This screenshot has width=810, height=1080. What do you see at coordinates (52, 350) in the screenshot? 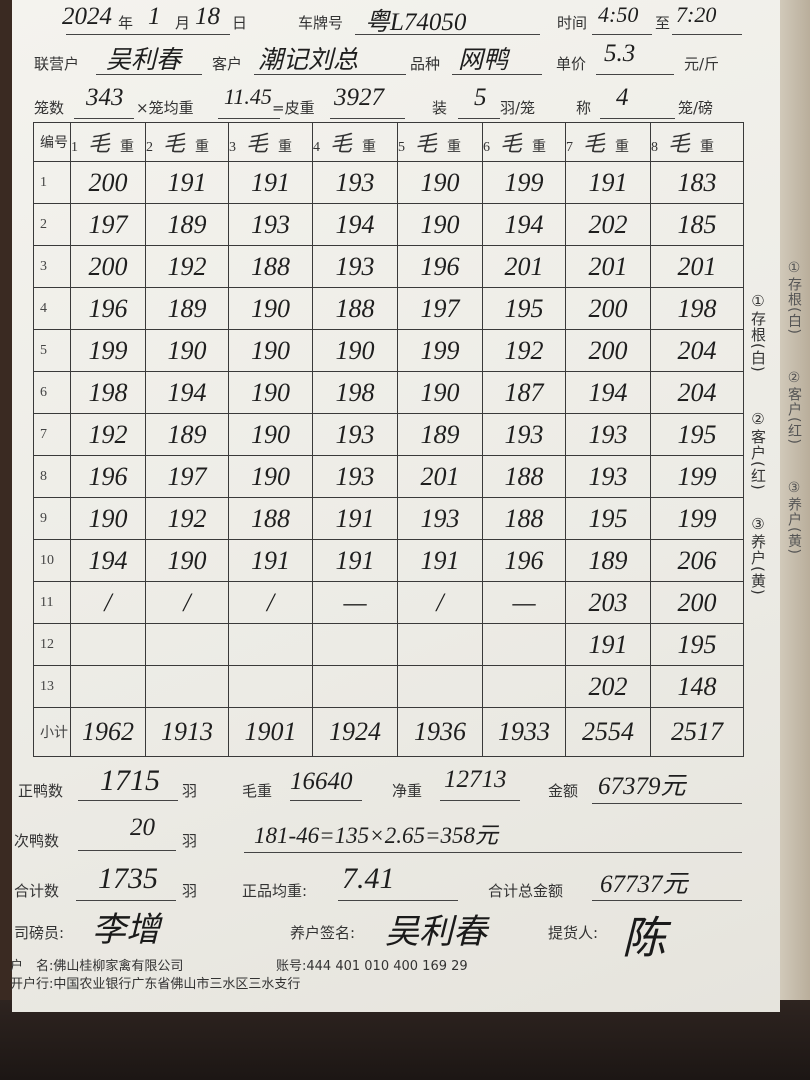
I see `row-number: 5` at bounding box center [52, 350].